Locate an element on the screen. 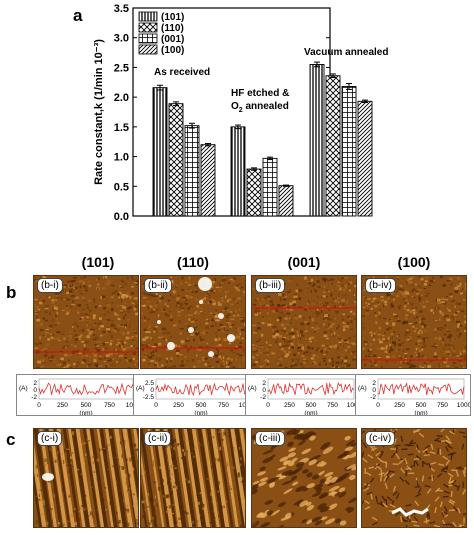  profile-frame is located at coordinates (311, 389).